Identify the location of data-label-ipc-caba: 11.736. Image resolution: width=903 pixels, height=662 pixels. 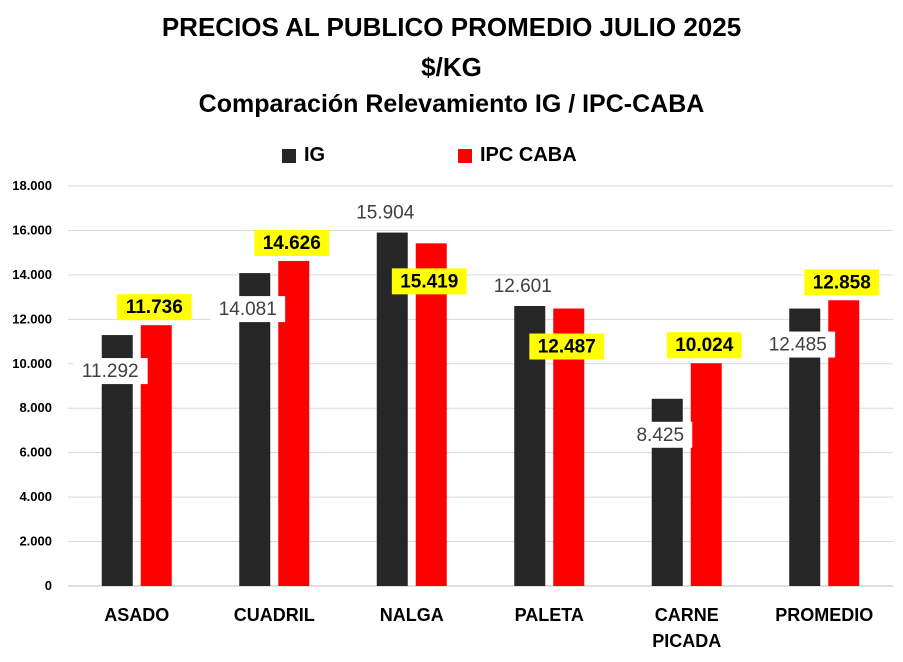
(154, 307).